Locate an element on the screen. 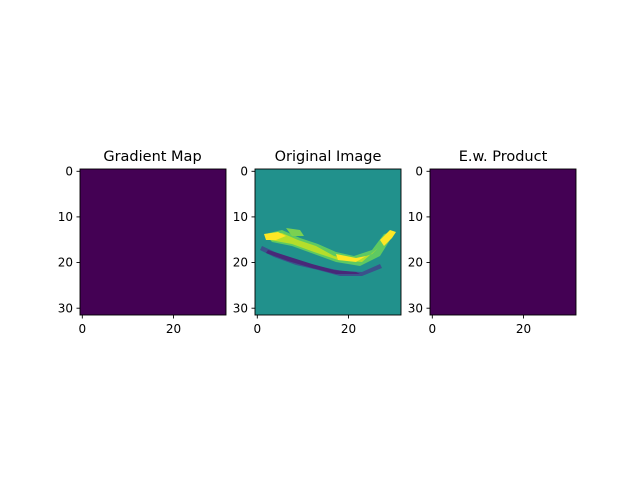  panel-gradient-map: Gradient Map 0 10 20 30 0 20 is located at coordinates (142, 242).